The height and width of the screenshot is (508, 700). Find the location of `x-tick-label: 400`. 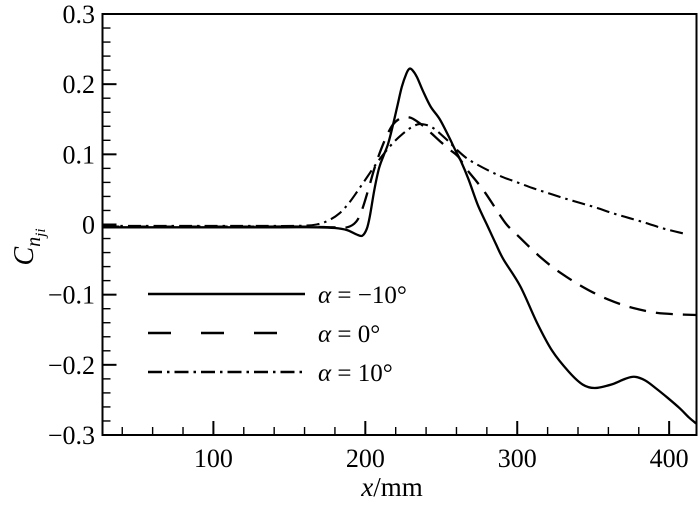

x-tick-label: 400 is located at coordinates (669, 458).